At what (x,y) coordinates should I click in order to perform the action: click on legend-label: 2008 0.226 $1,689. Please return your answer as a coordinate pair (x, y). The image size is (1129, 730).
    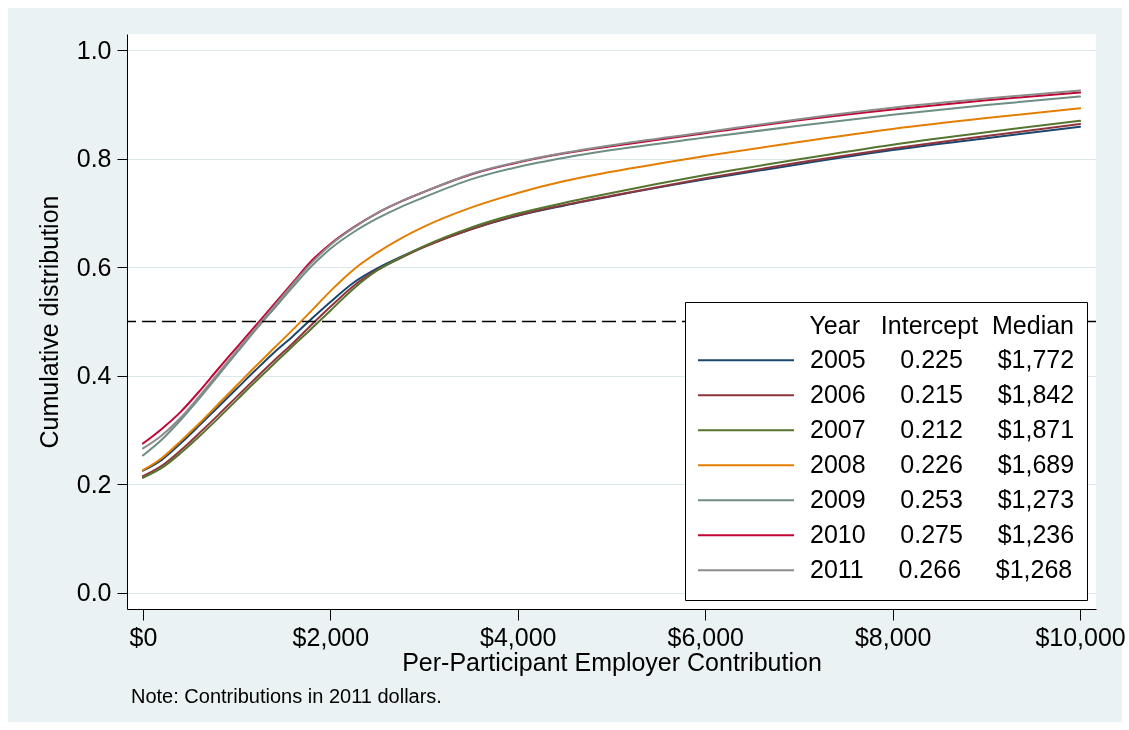
    Looking at the image, I should click on (942, 464).